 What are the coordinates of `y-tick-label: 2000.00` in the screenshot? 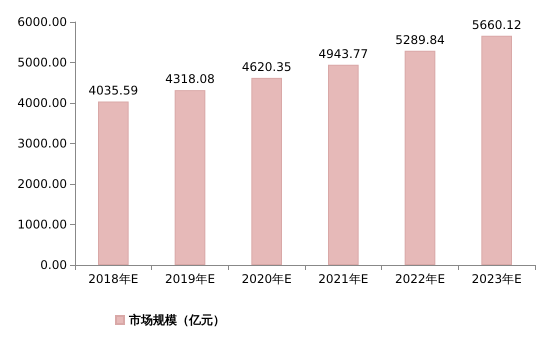 It's located at (42, 184).